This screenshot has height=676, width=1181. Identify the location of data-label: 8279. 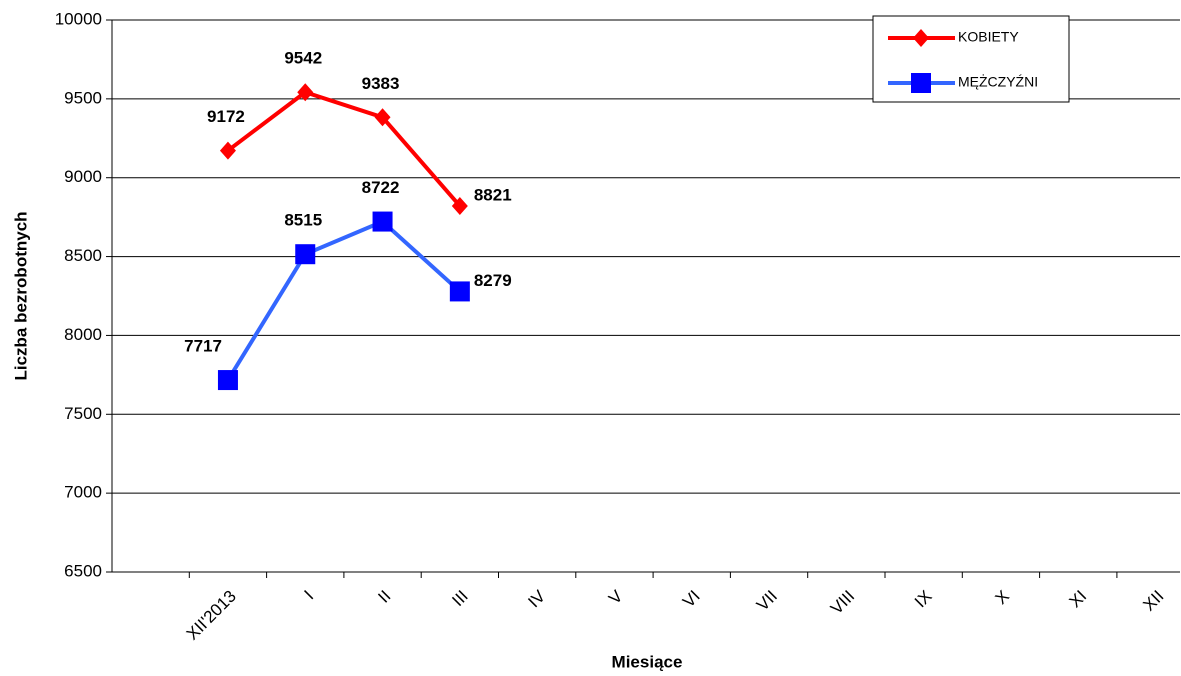
(493, 280).